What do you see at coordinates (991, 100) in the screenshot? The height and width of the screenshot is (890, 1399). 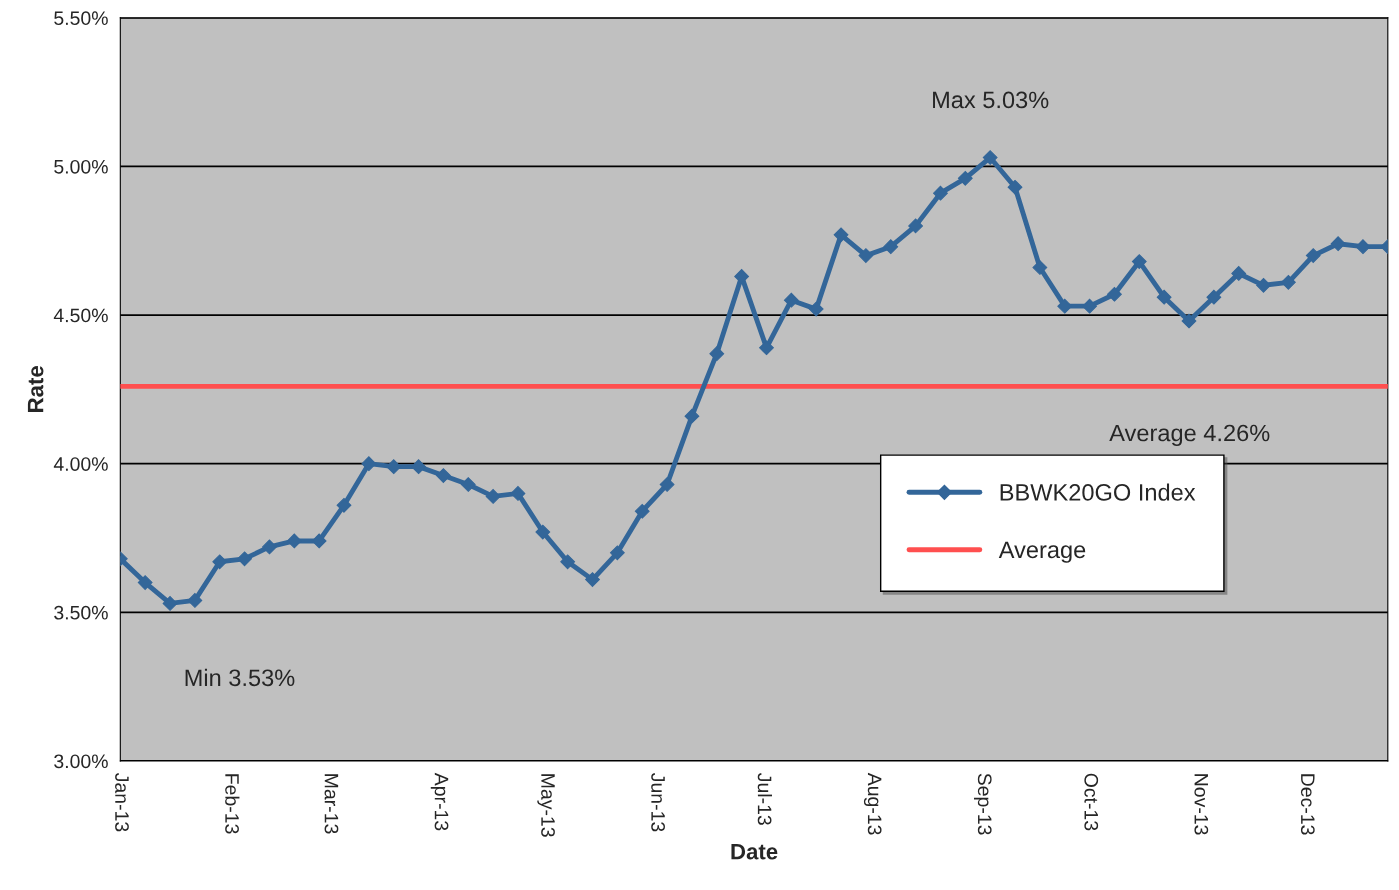 I see `annotation: Max 5.03%` at bounding box center [991, 100].